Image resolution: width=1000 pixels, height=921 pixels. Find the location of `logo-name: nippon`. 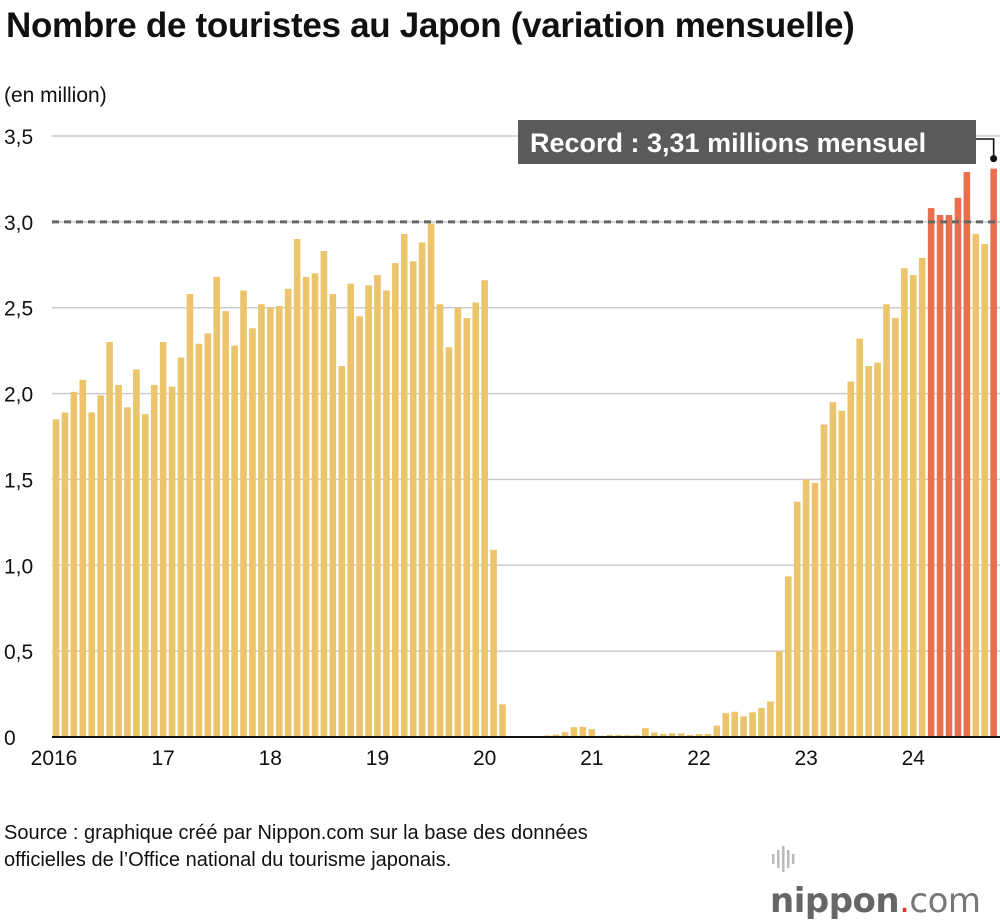

logo-name: nippon is located at coordinates (834, 901).